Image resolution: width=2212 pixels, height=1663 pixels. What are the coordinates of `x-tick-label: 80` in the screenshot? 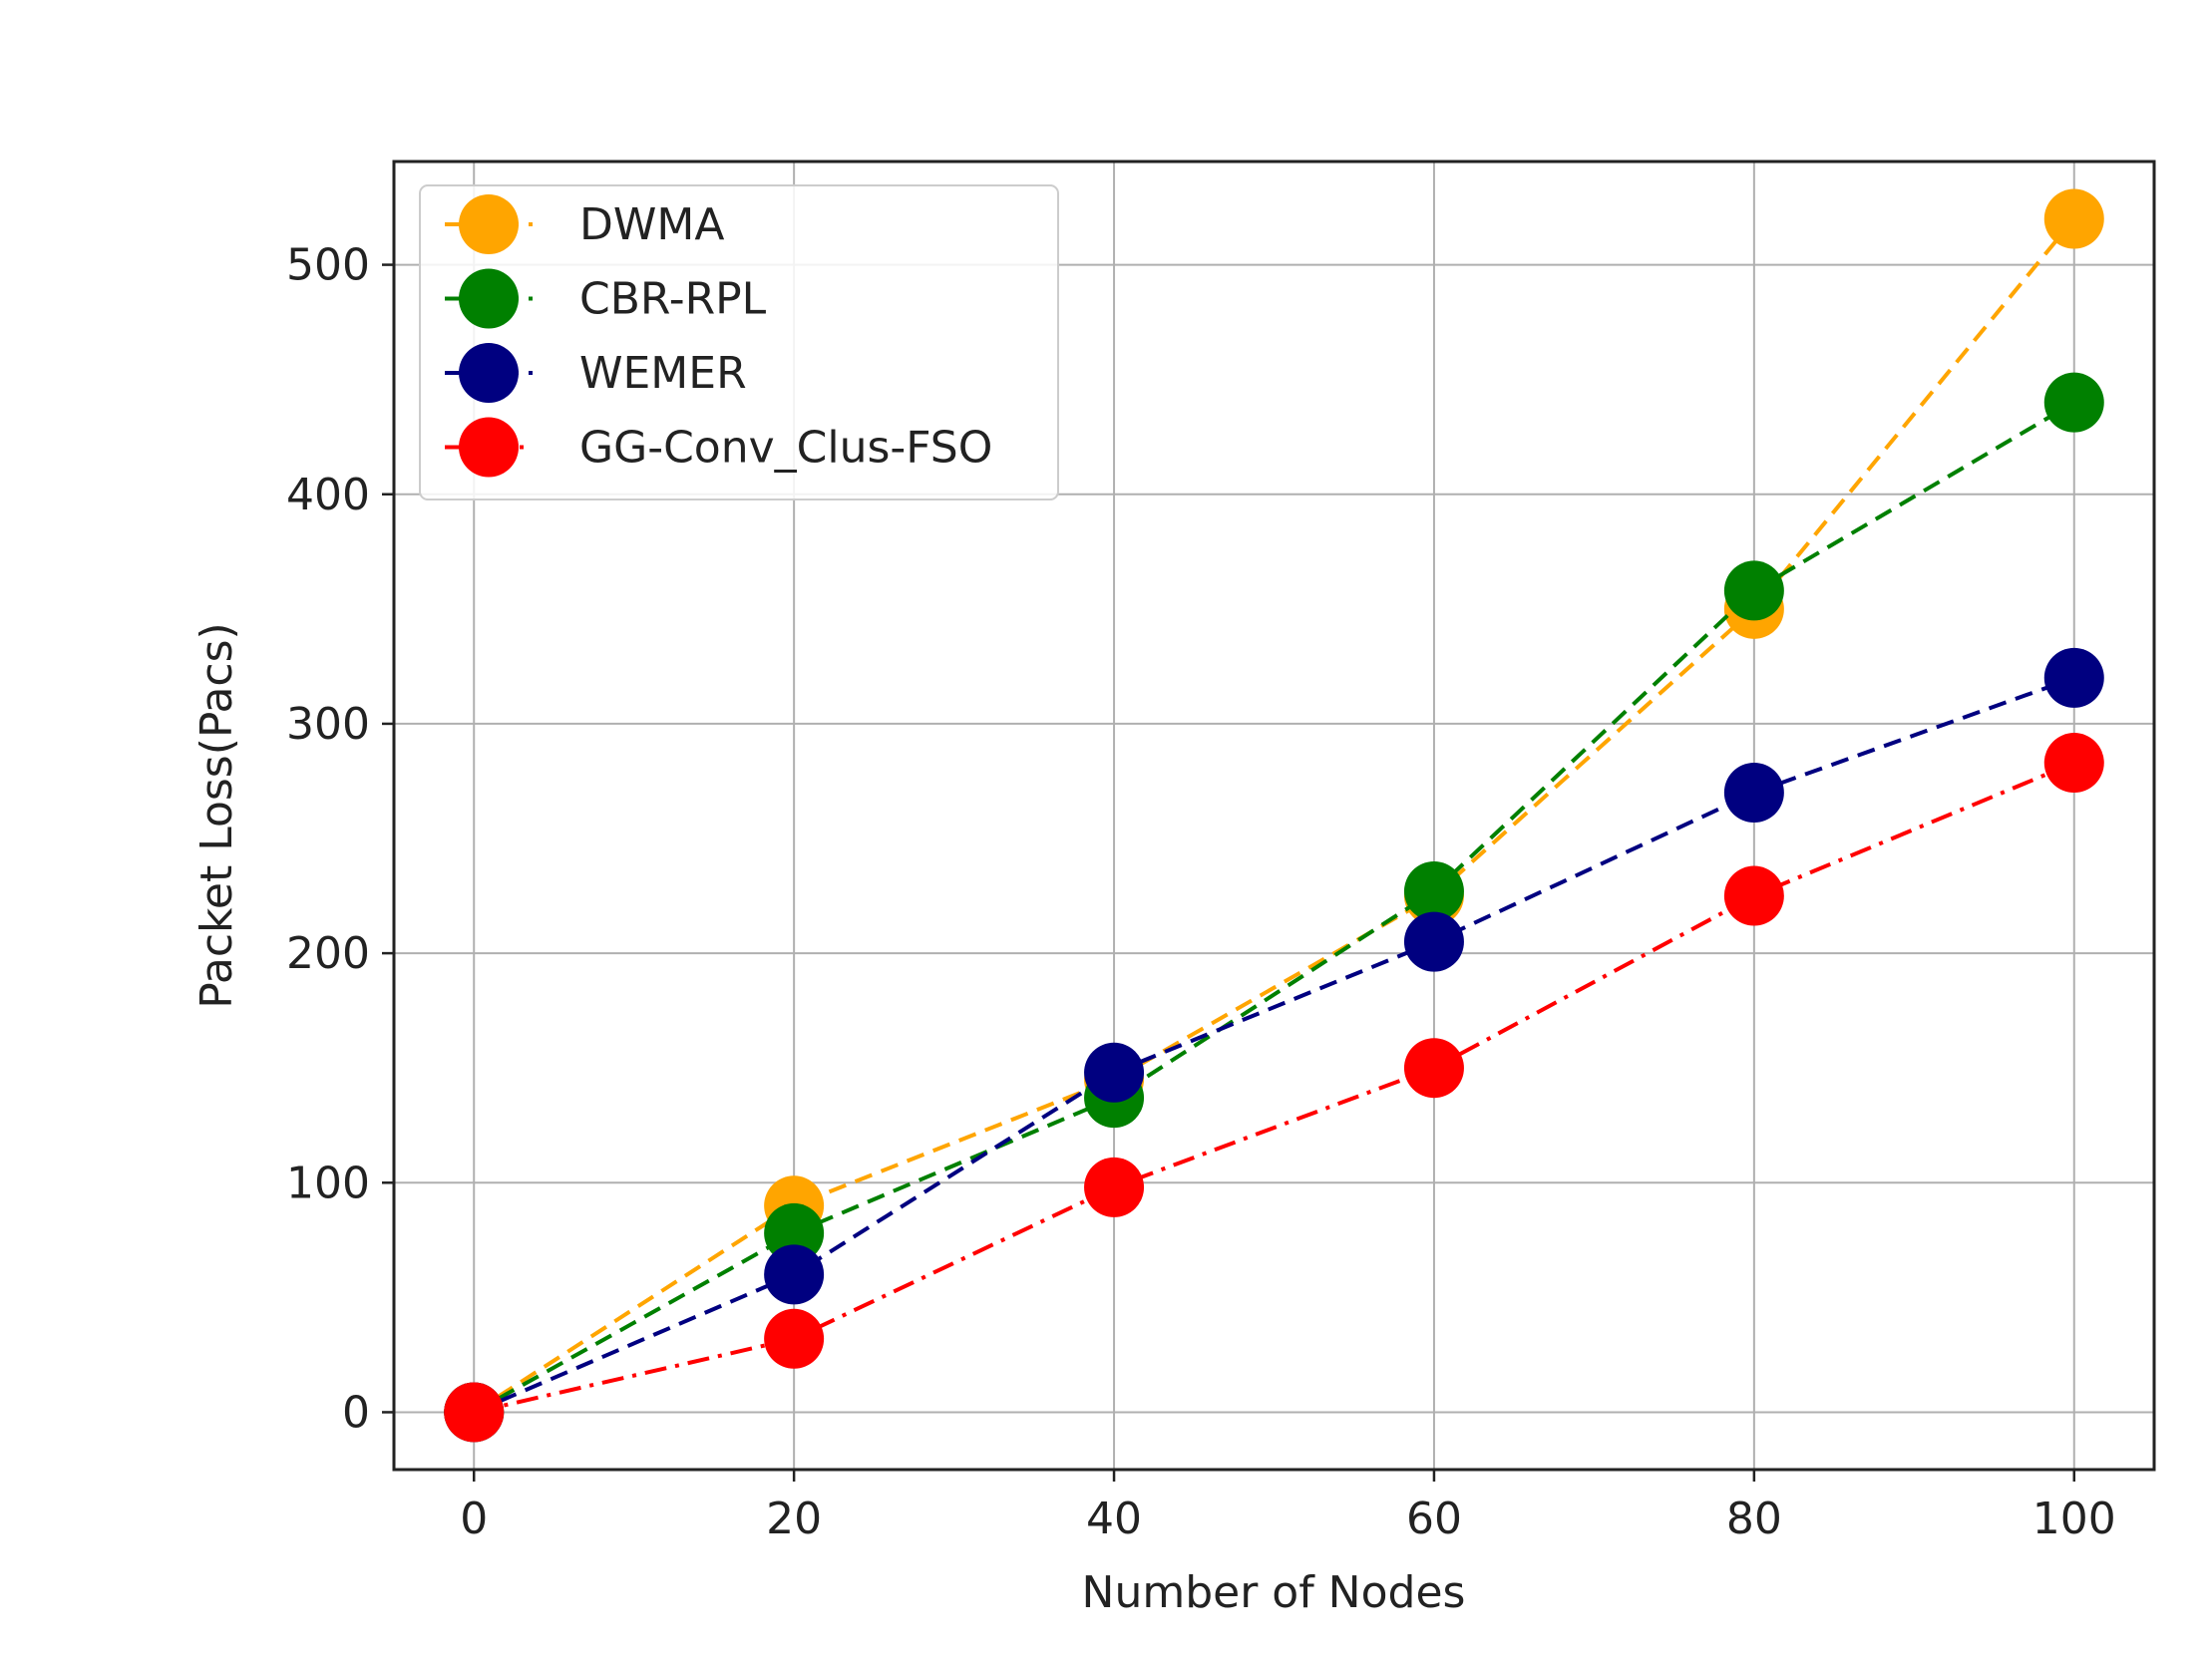 It's located at (1754, 1519).